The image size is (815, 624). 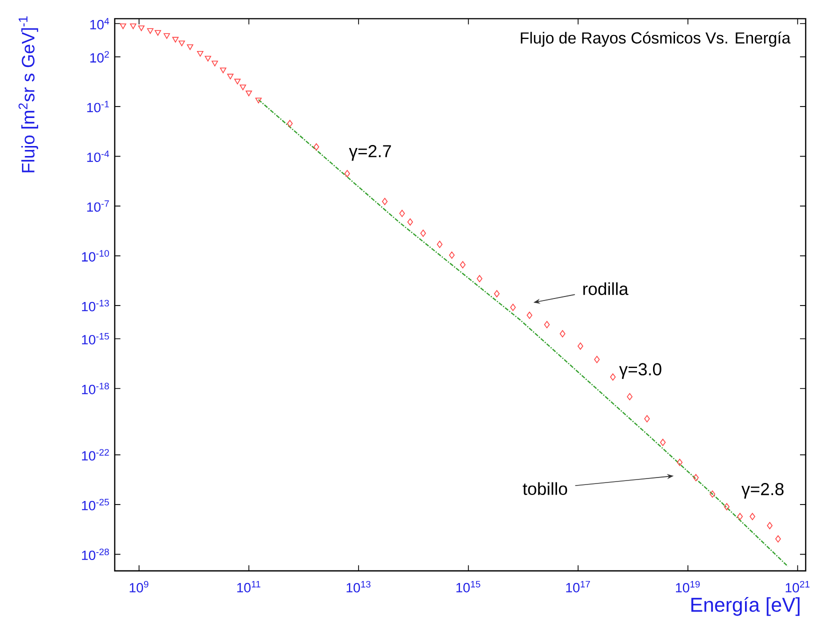 I want to click on annotation: γ=2.7, so click(x=369, y=152).